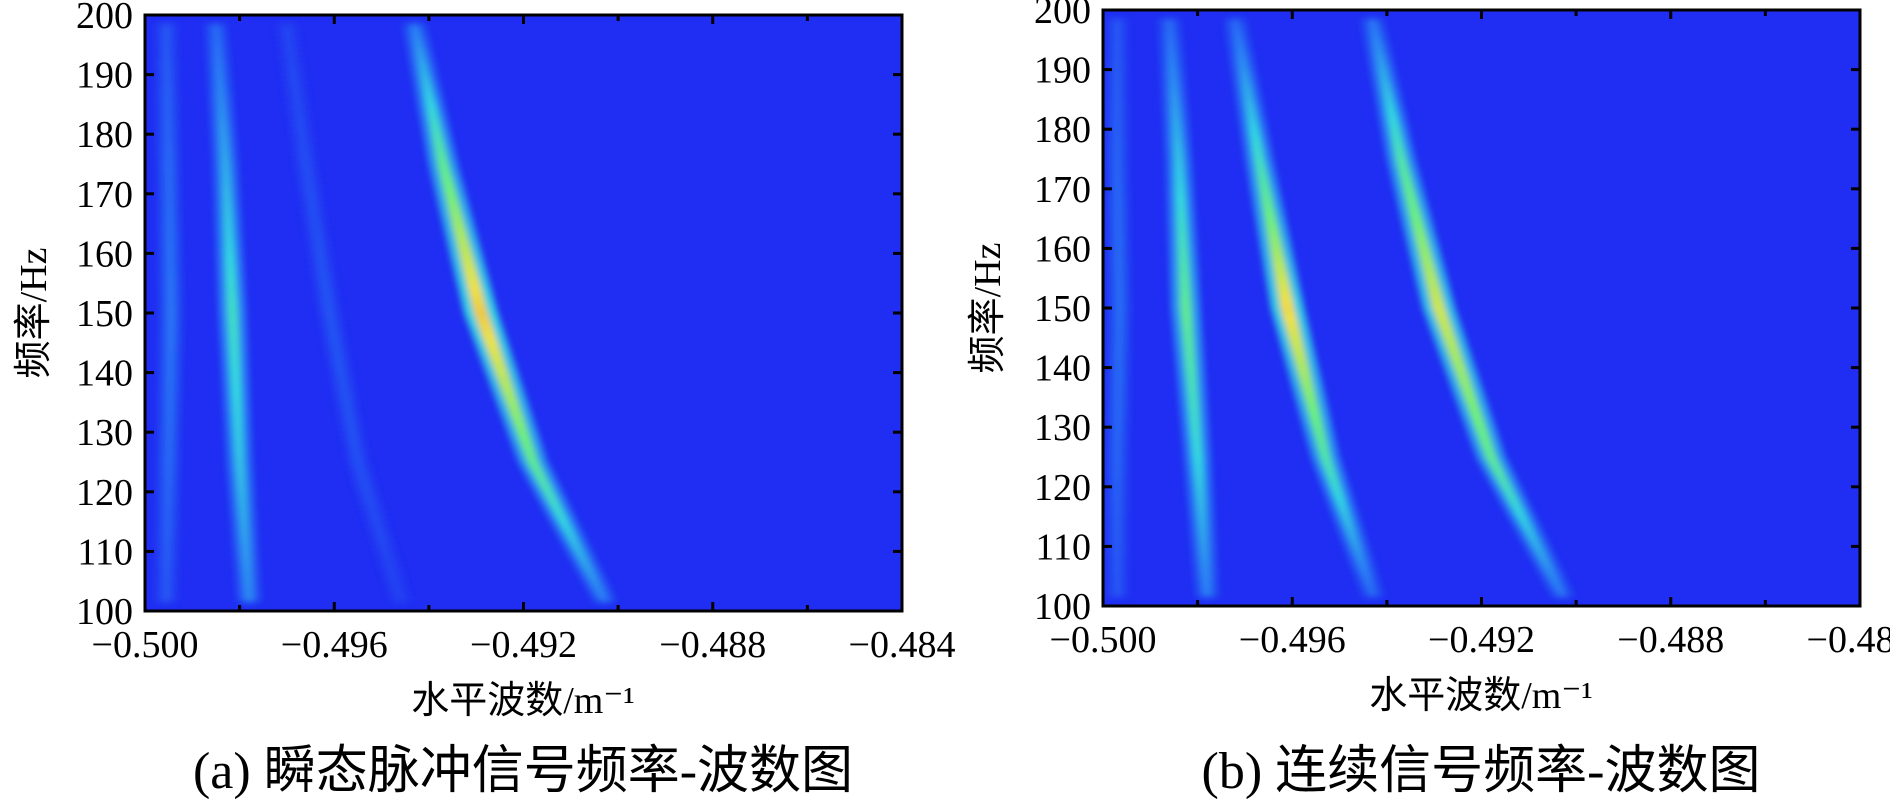  What do you see at coordinates (1062, 16) in the screenshot?
I see `panel-b-y-tick-label: 200` at bounding box center [1062, 16].